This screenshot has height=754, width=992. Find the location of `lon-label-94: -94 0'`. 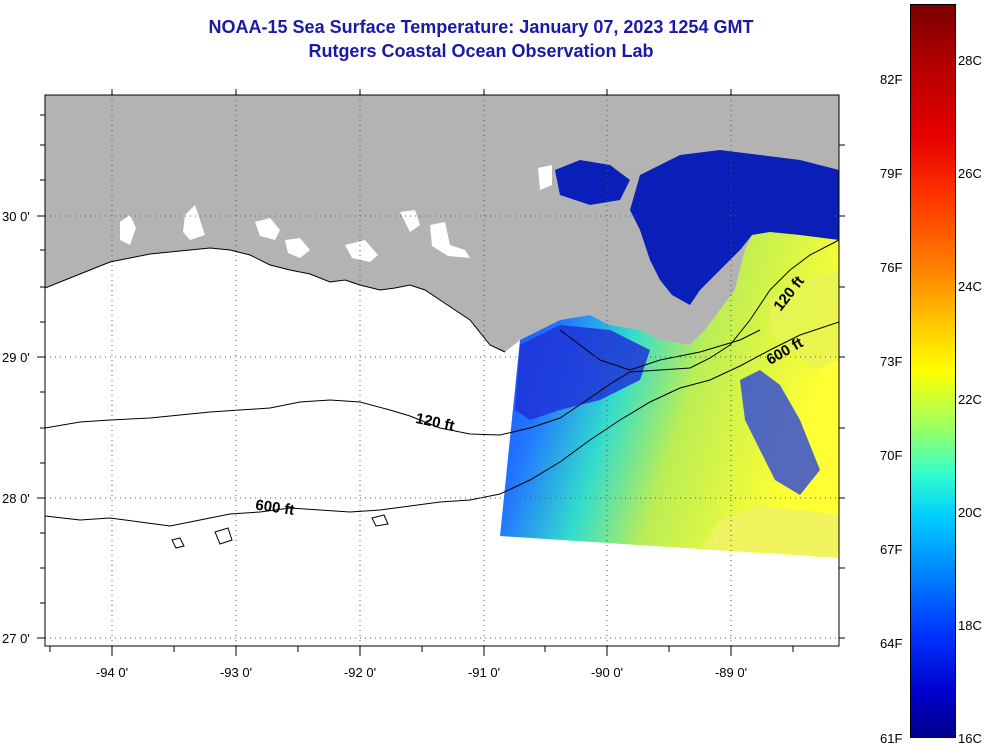

lon-label-94: -94 0' is located at coordinates (112, 672).